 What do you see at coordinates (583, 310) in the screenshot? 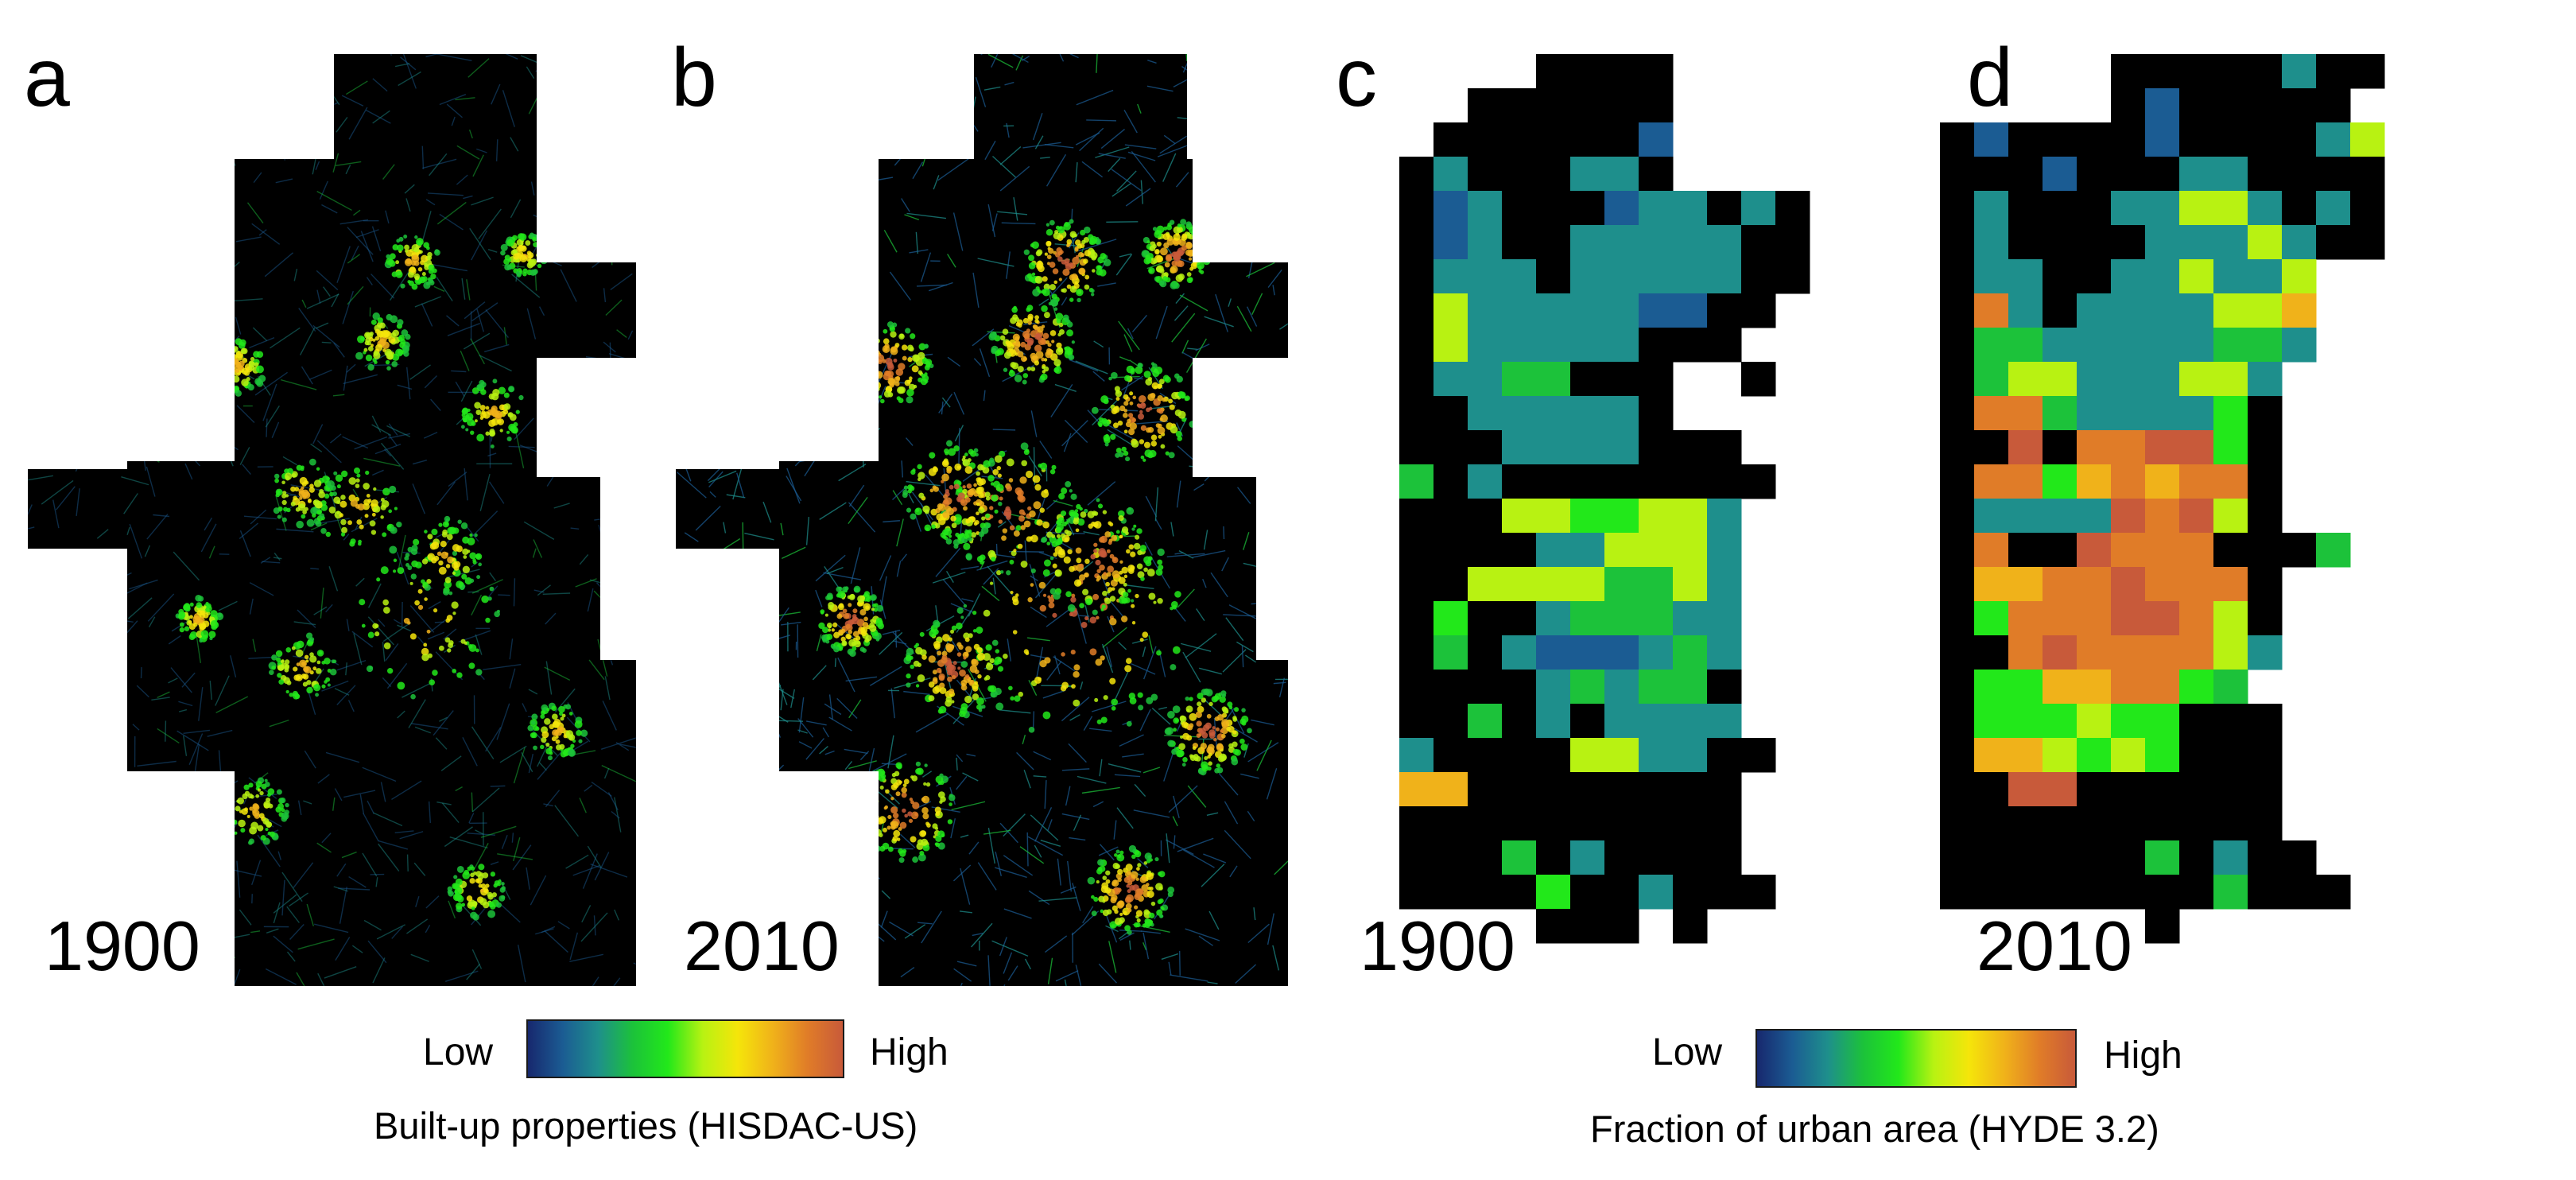
I see `region-block` at bounding box center [583, 310].